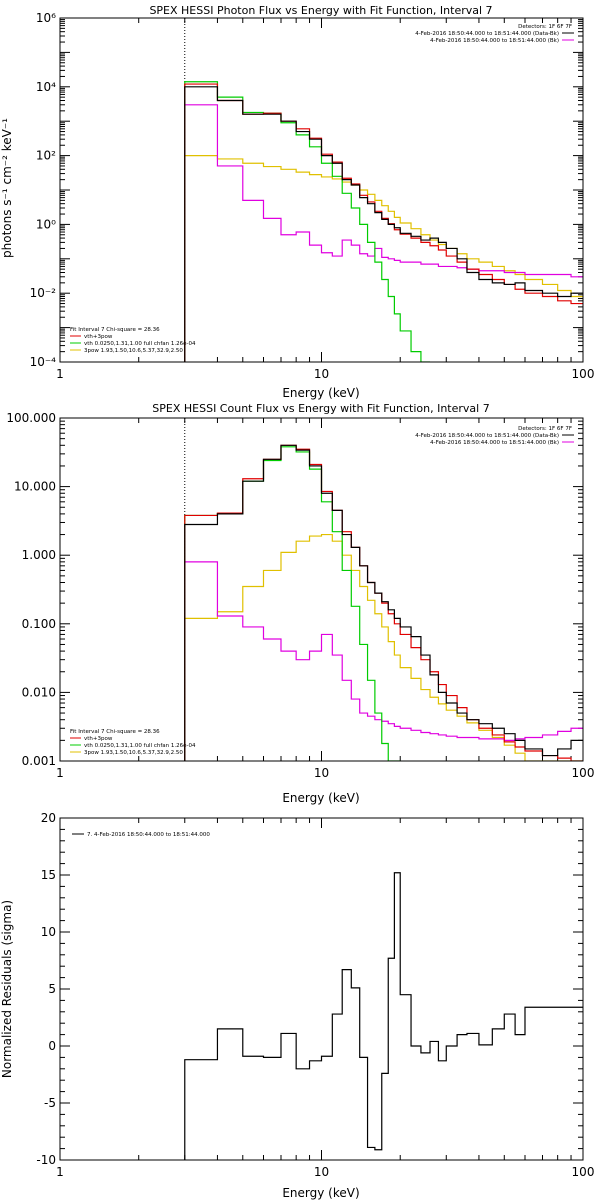 The height and width of the screenshot is (1200, 600). Describe the element at coordinates (39, 761) in the screenshot. I see `y-tick-label: 0.001` at that location.